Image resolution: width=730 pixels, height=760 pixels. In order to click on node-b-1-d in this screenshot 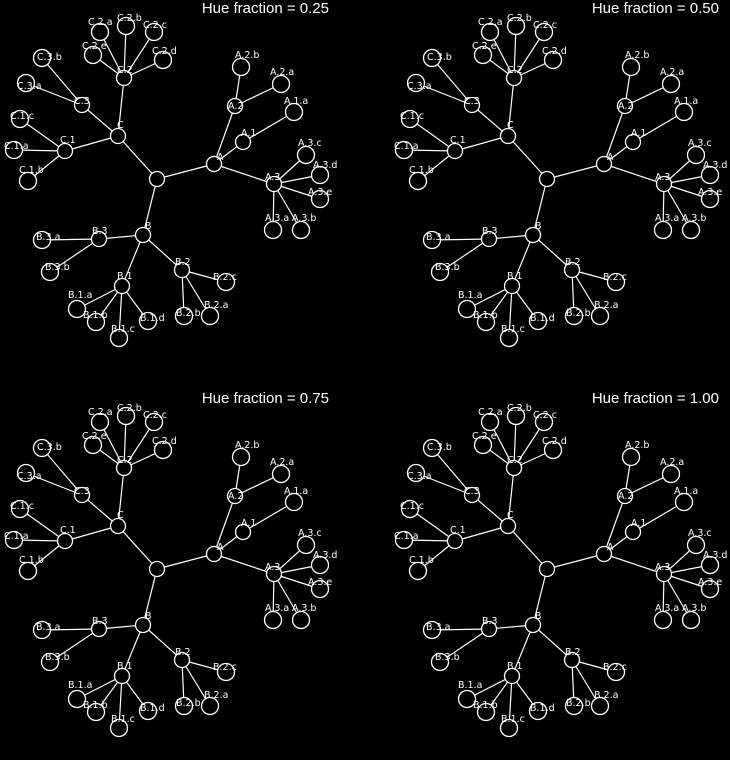, I will do `click(538, 321)`.